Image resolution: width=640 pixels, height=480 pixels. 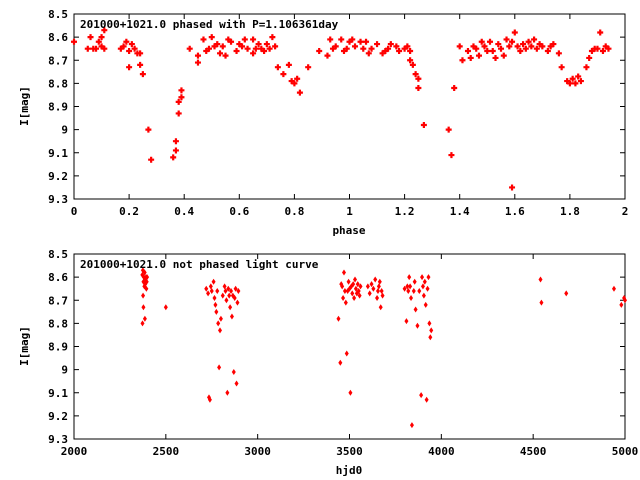 What do you see at coordinates (58, 107) in the screenshot?
I see `phased-y-tick-label: 8.9` at bounding box center [58, 107].